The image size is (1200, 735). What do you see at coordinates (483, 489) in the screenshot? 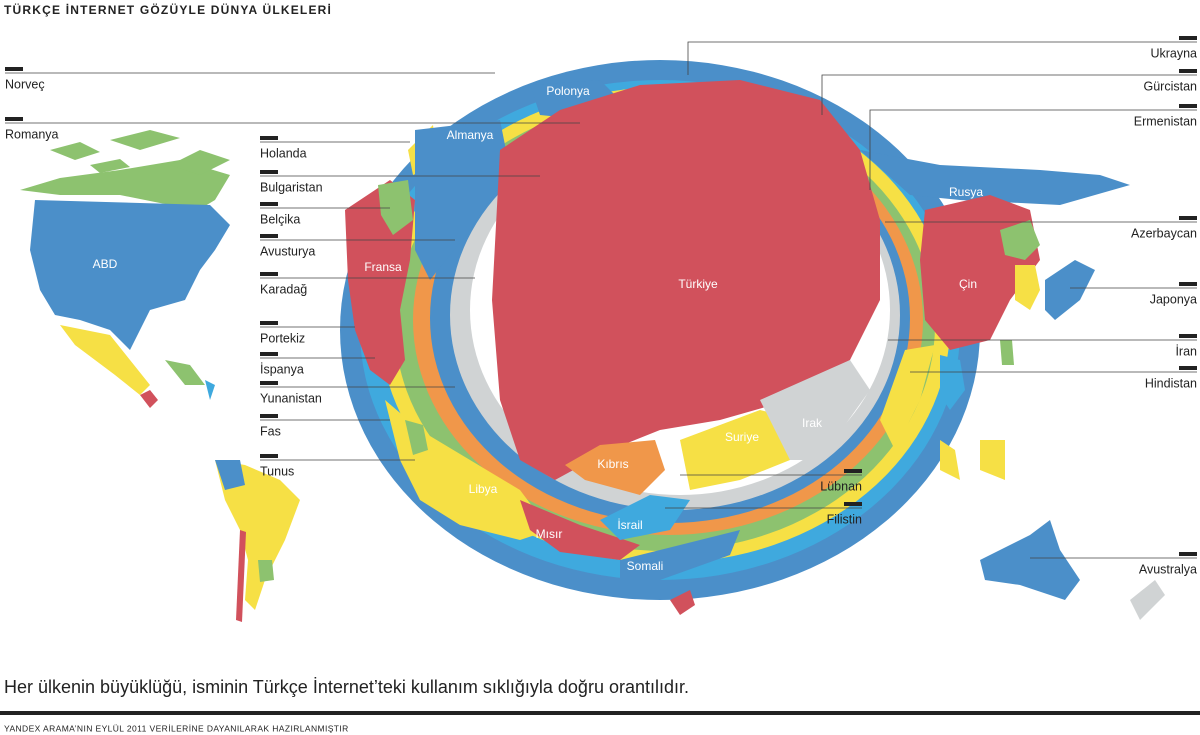
I see `country-label: Libya` at bounding box center [483, 489].